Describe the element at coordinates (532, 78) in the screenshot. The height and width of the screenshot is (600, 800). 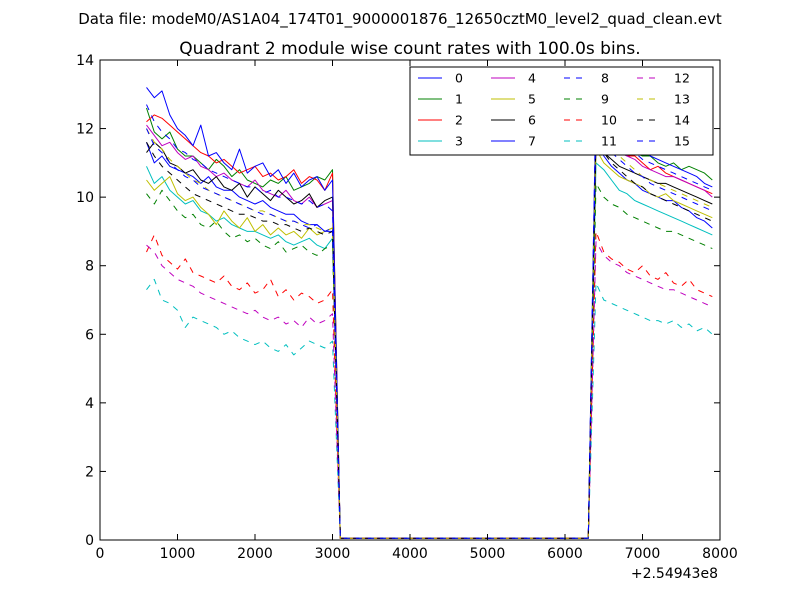
I see `legend-label-4: 4` at that location.